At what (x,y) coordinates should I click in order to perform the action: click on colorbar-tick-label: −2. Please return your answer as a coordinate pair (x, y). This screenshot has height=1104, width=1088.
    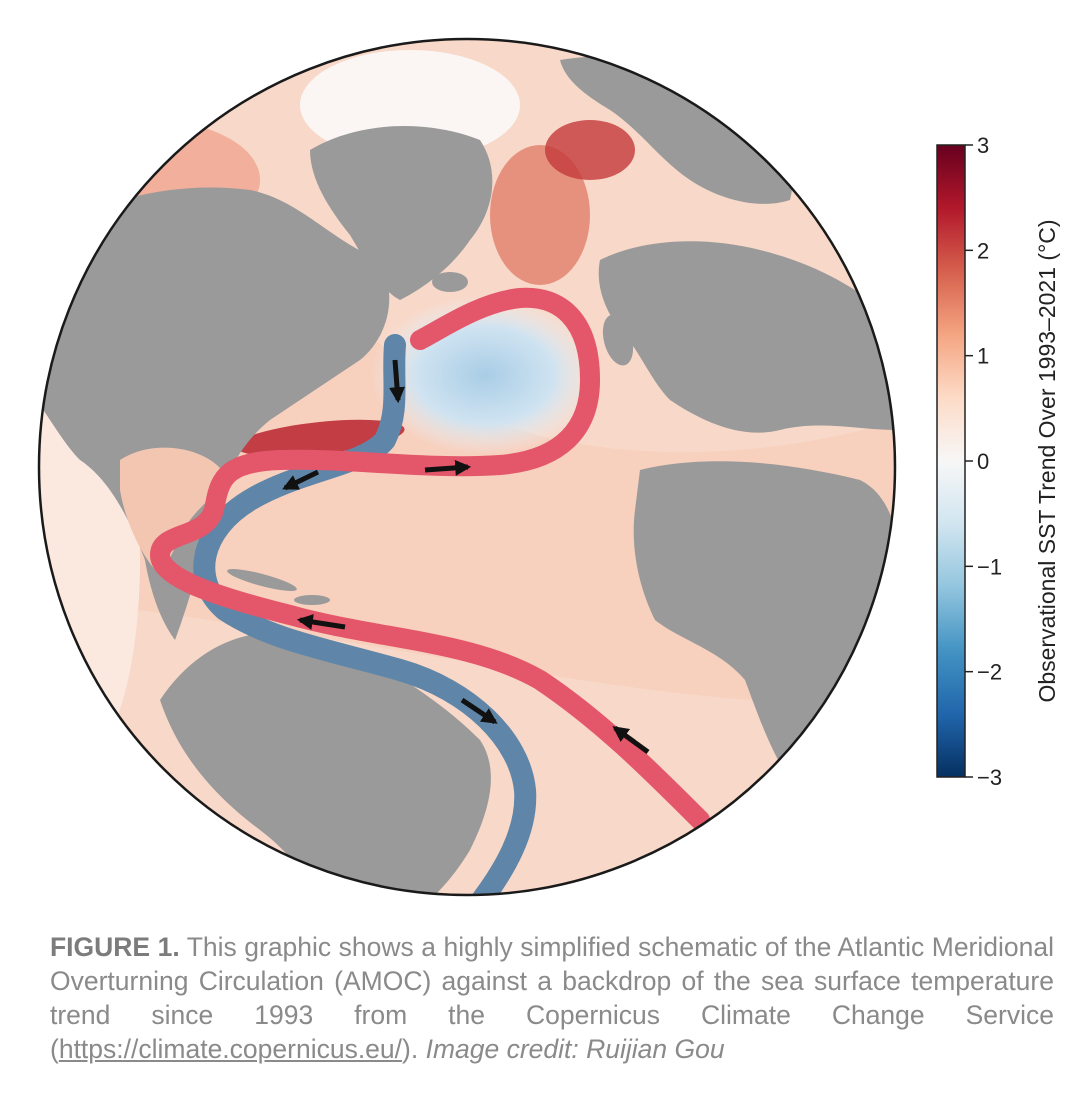
    Looking at the image, I should click on (989, 672).